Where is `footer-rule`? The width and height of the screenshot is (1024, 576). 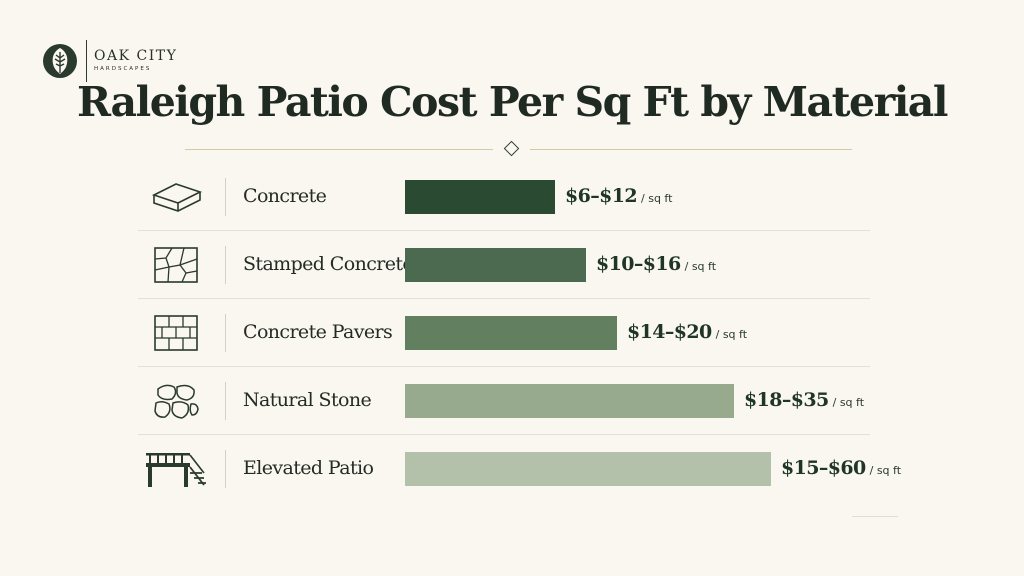
footer-rule is located at coordinates (875, 516).